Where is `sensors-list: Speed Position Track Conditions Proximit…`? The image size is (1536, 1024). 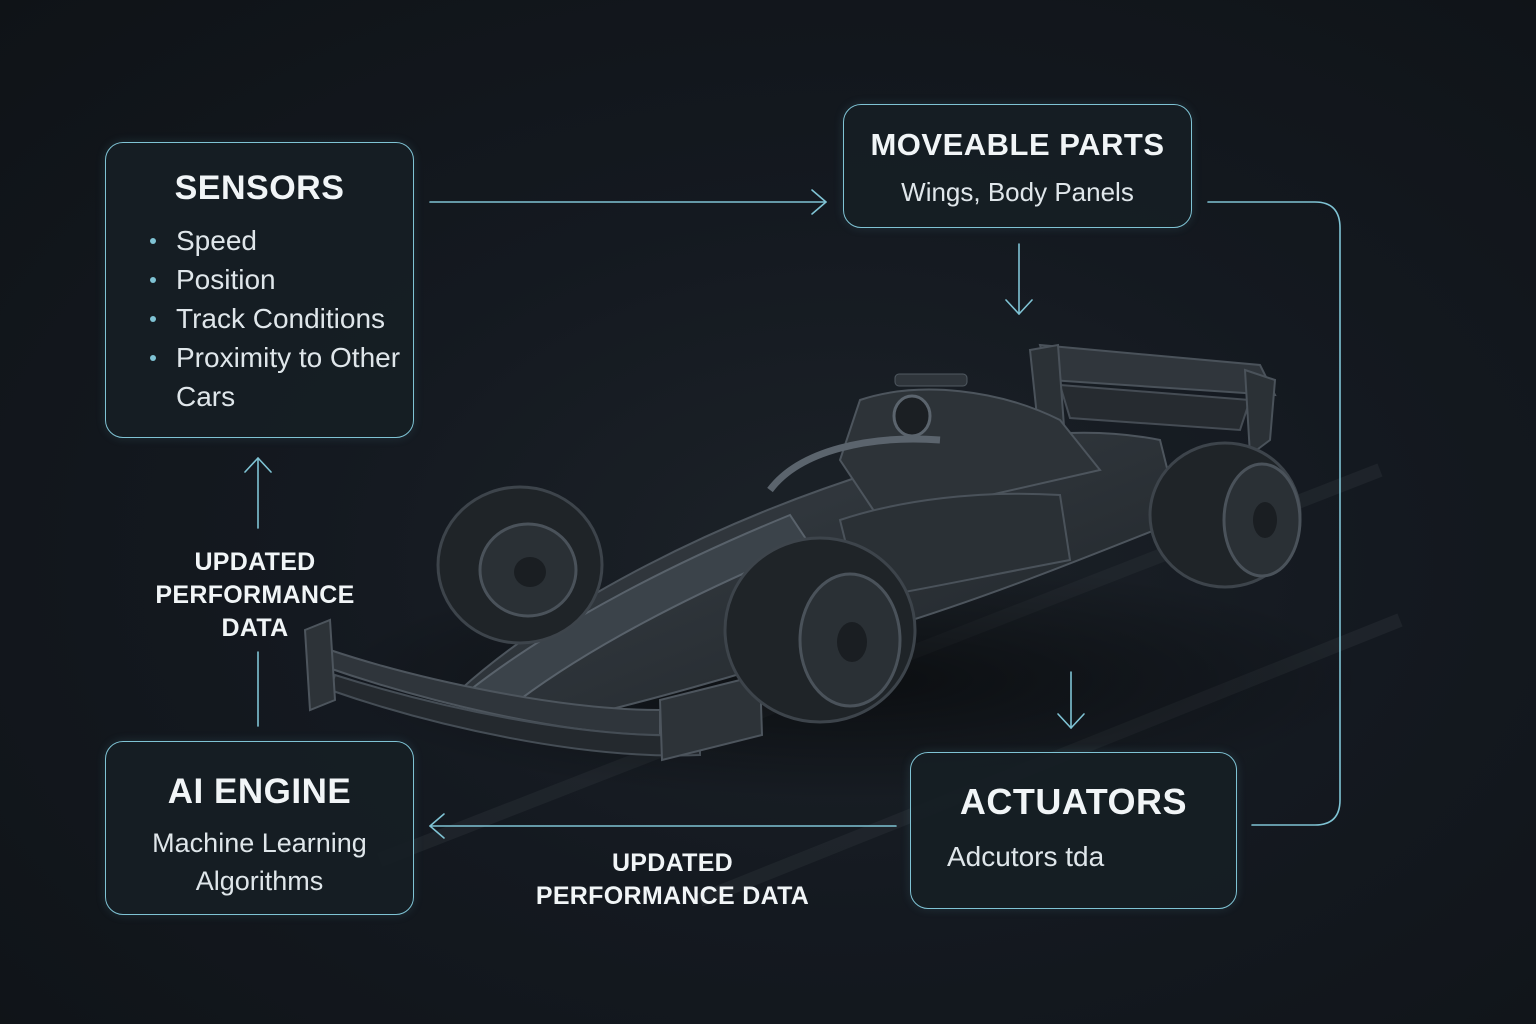 sensors-list: Speed Position Track Conditions Proximit… is located at coordinates (280, 318).